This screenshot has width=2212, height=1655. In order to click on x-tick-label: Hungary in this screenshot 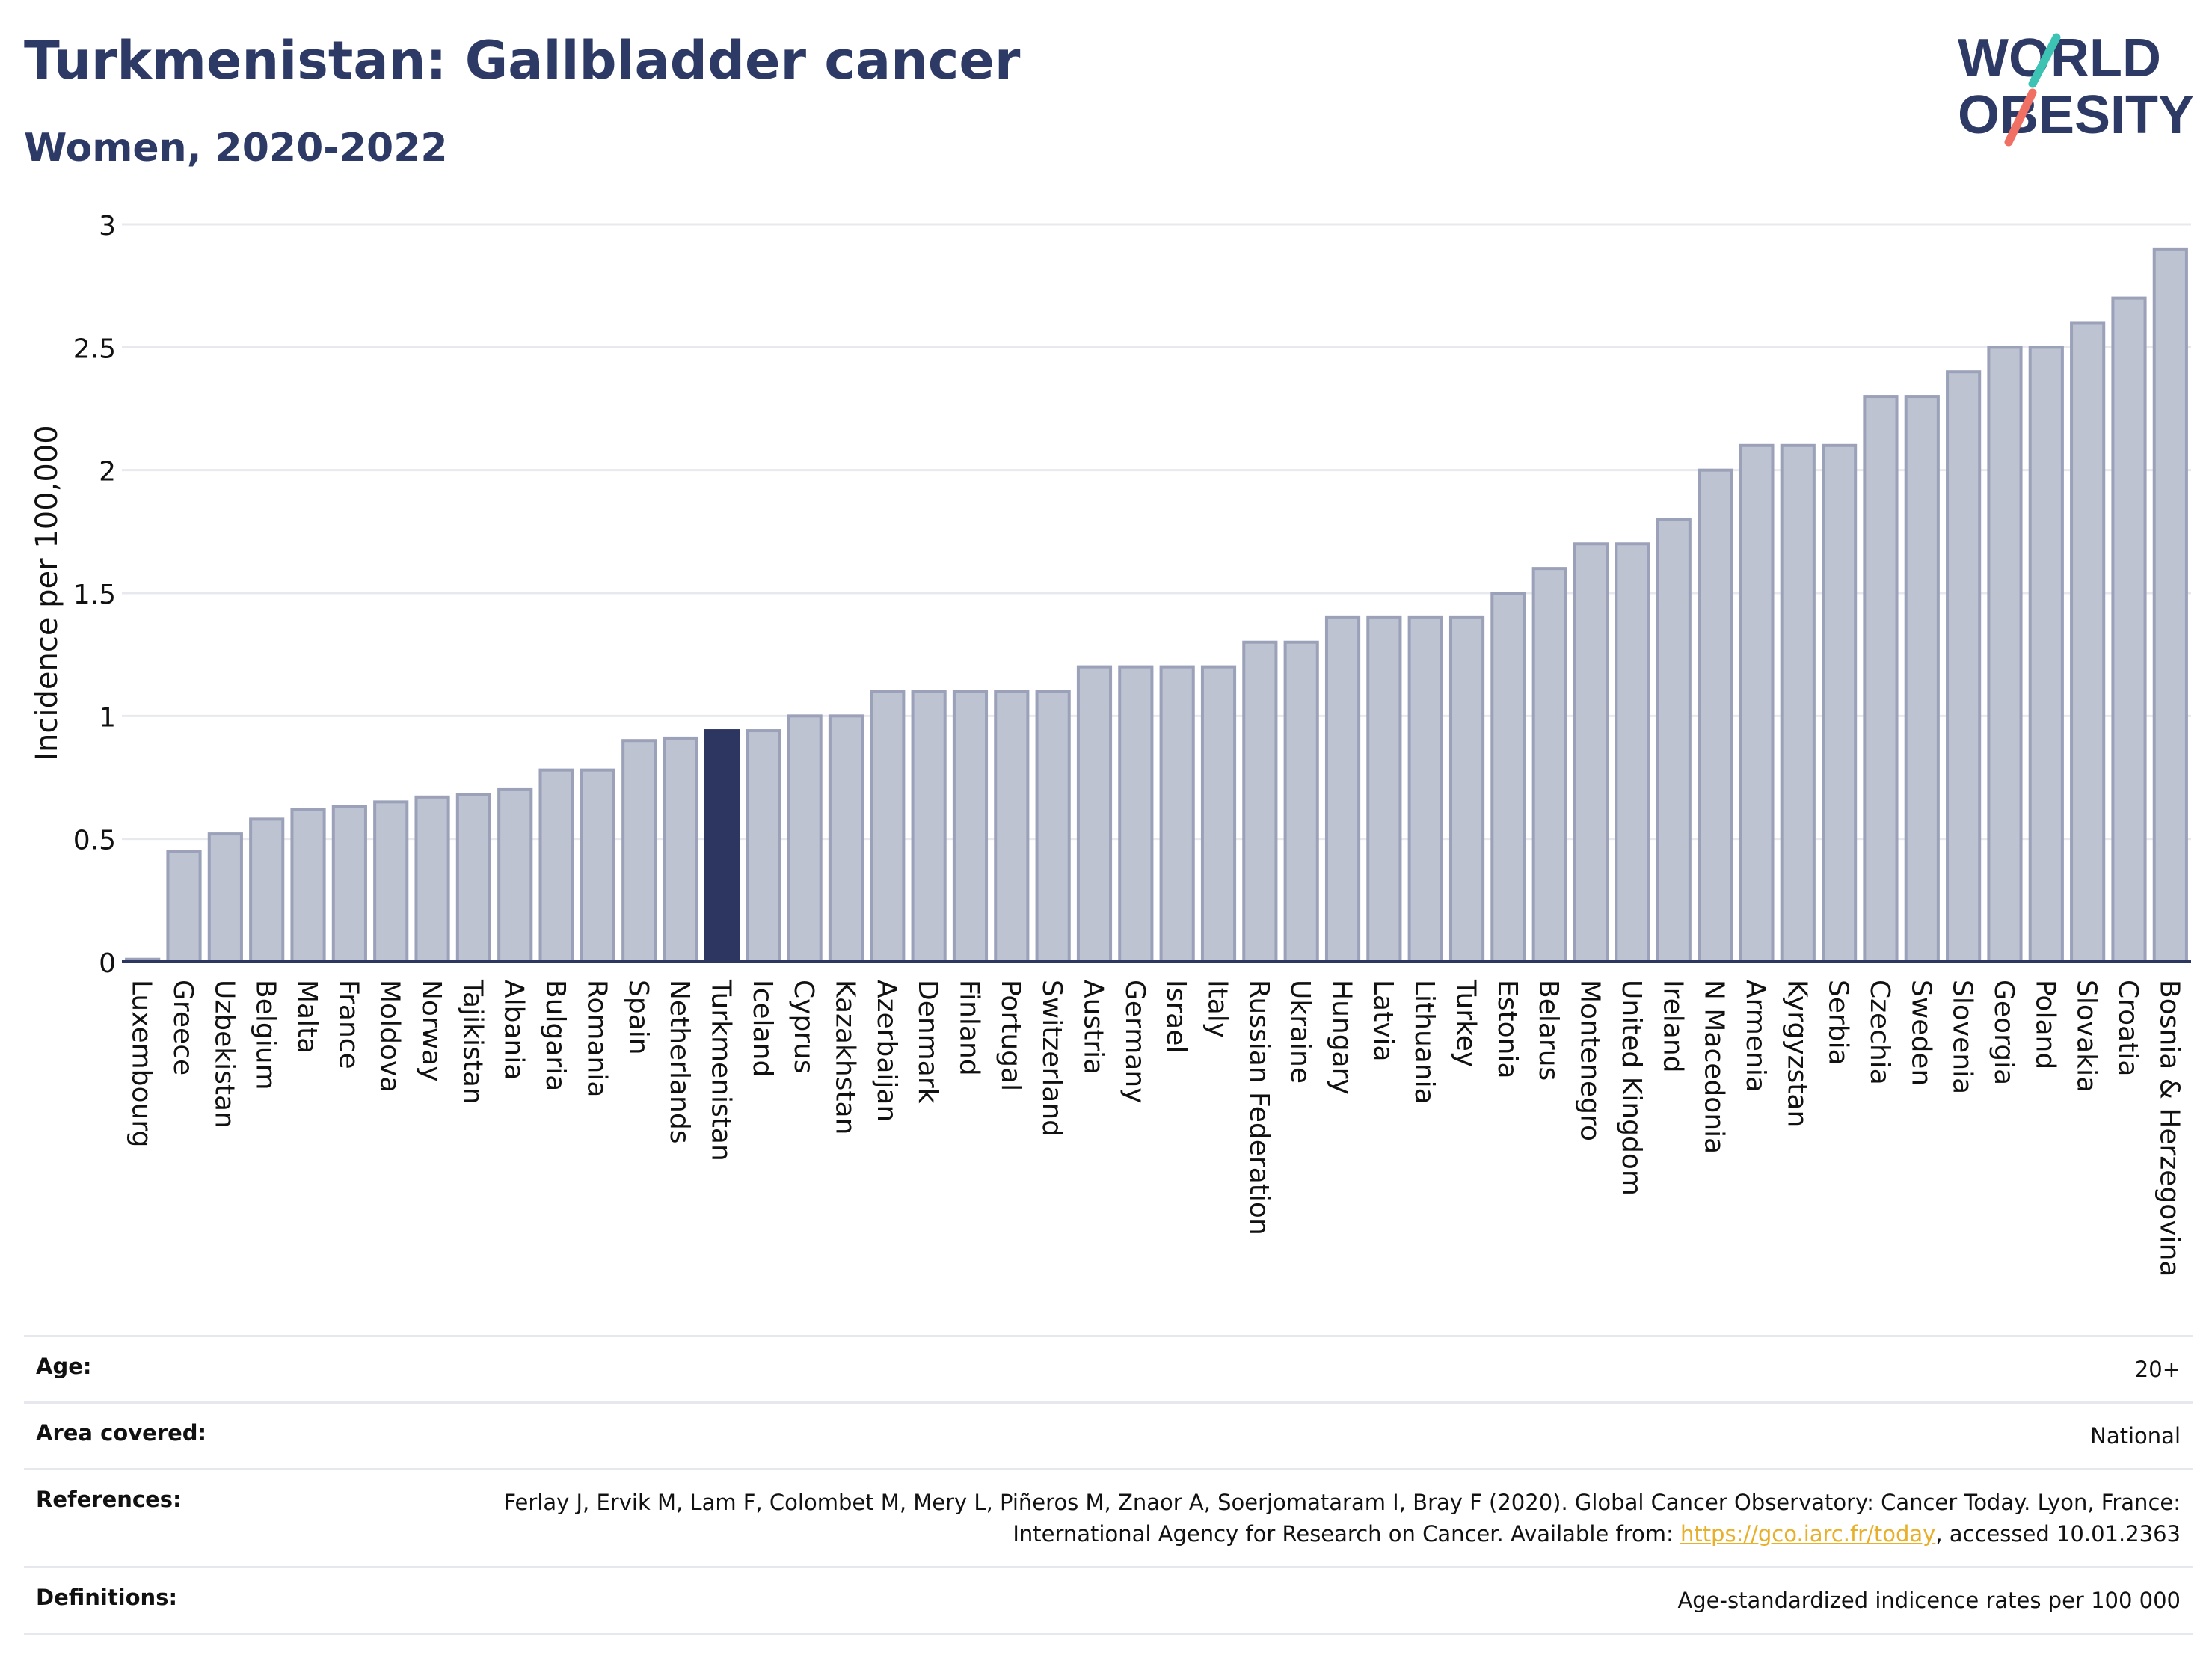, I will do `click(1342, 1037)`.